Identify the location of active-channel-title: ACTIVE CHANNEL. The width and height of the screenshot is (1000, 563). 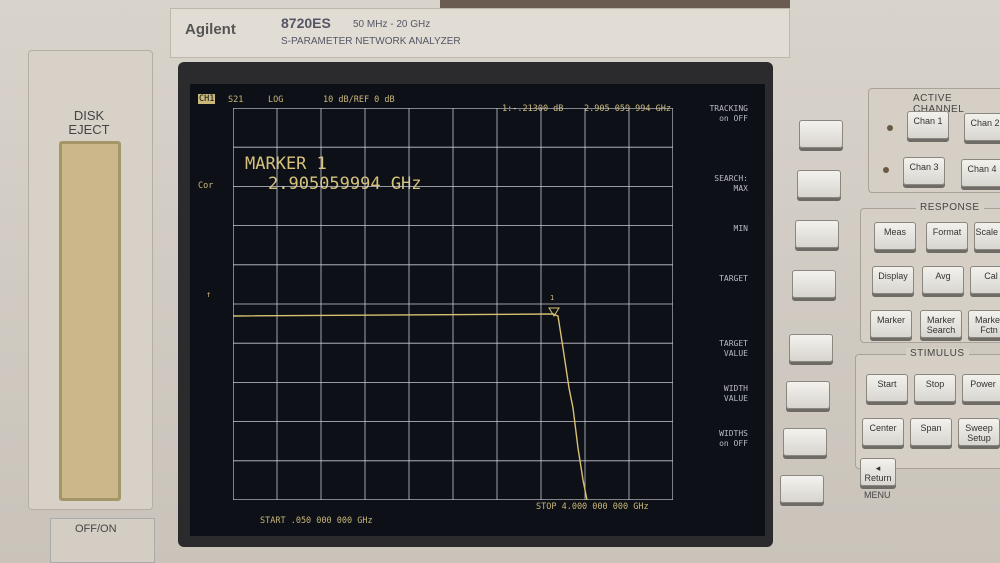
(954, 104).